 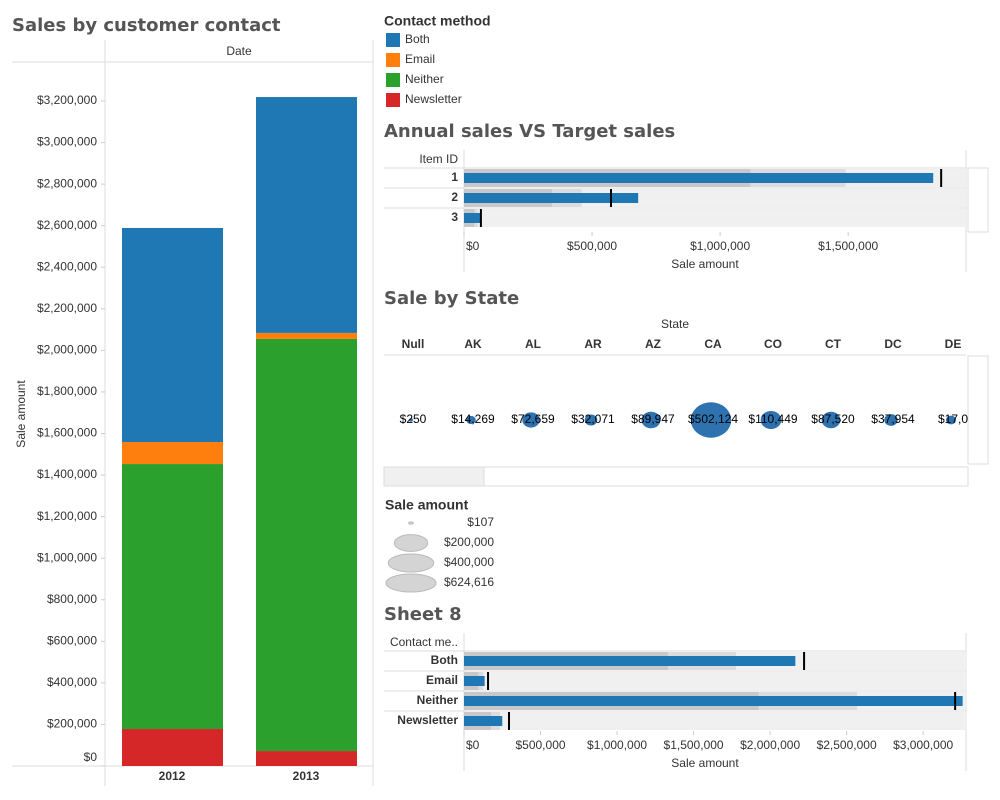 What do you see at coordinates (437, 21) in the screenshot?
I see `legend-title: Contact method` at bounding box center [437, 21].